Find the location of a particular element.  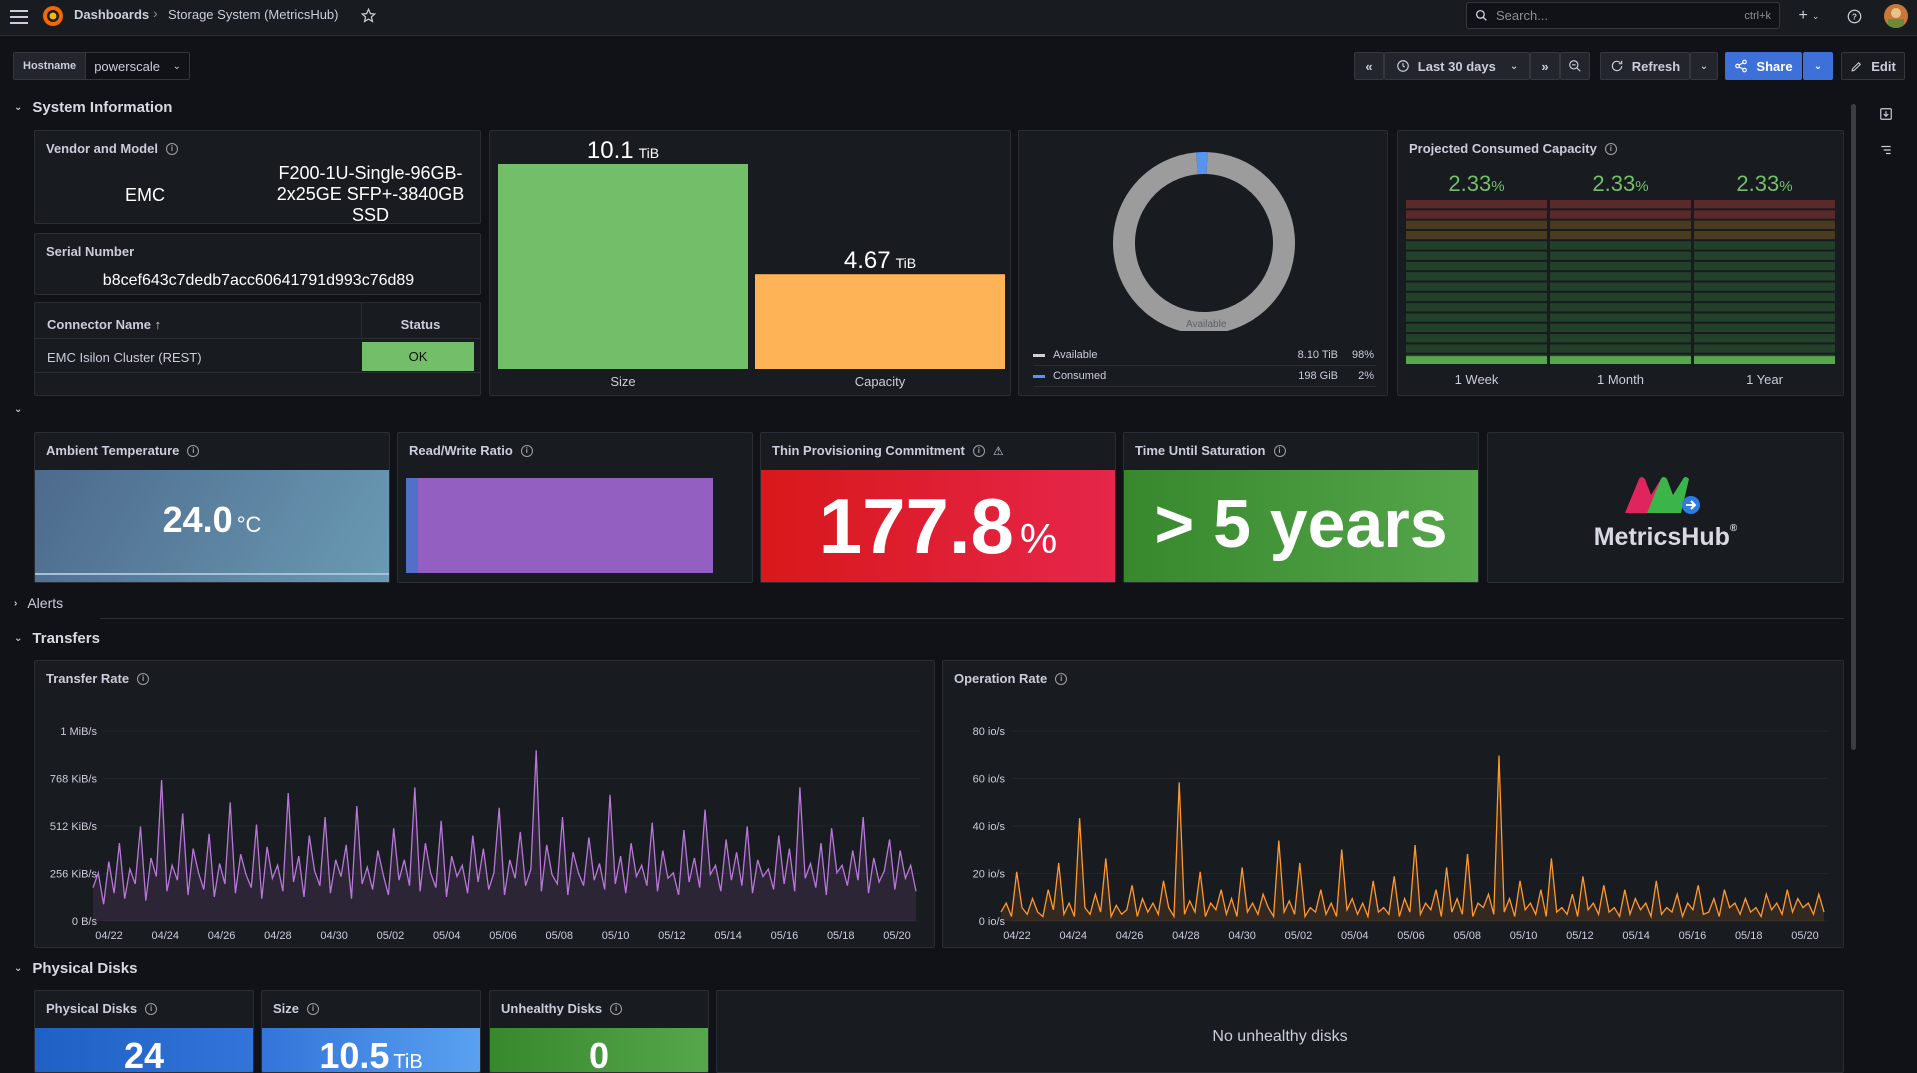

time-until-saturation-panel: Time Until Saturation i > 5 years is located at coordinates (1301, 507).